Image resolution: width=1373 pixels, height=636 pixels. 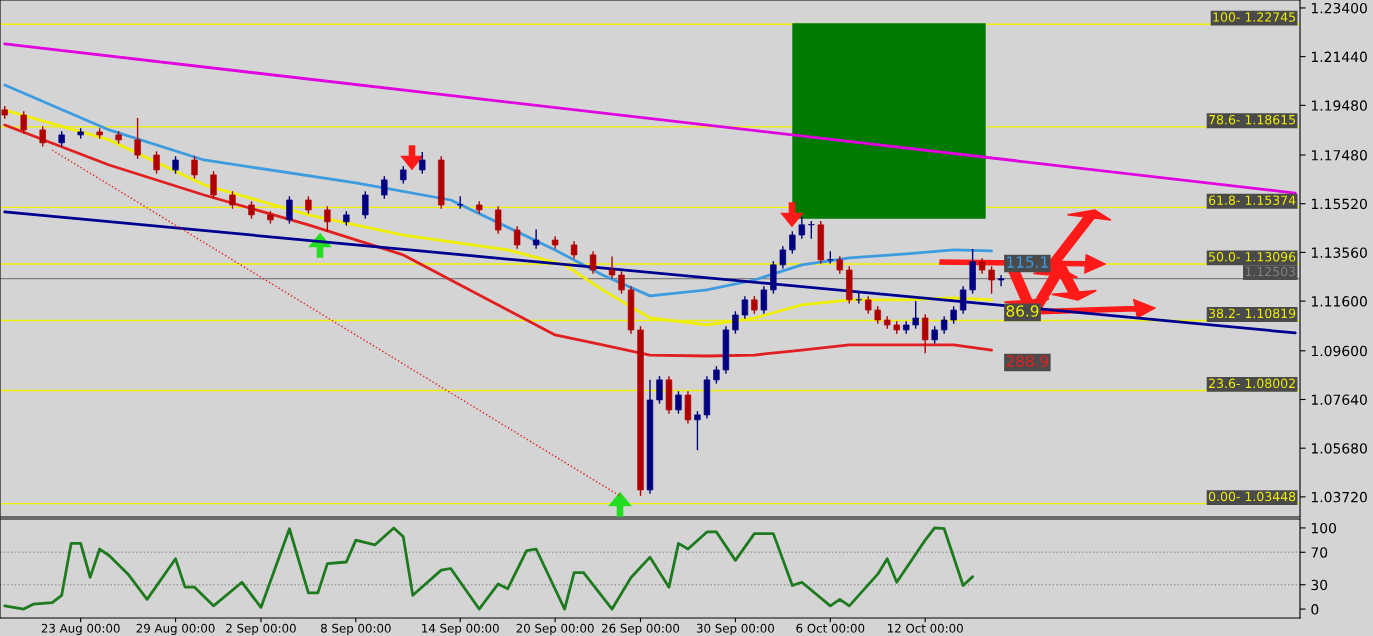 I want to click on x-tick-label: 29 Aug 00:00, so click(x=175, y=629).